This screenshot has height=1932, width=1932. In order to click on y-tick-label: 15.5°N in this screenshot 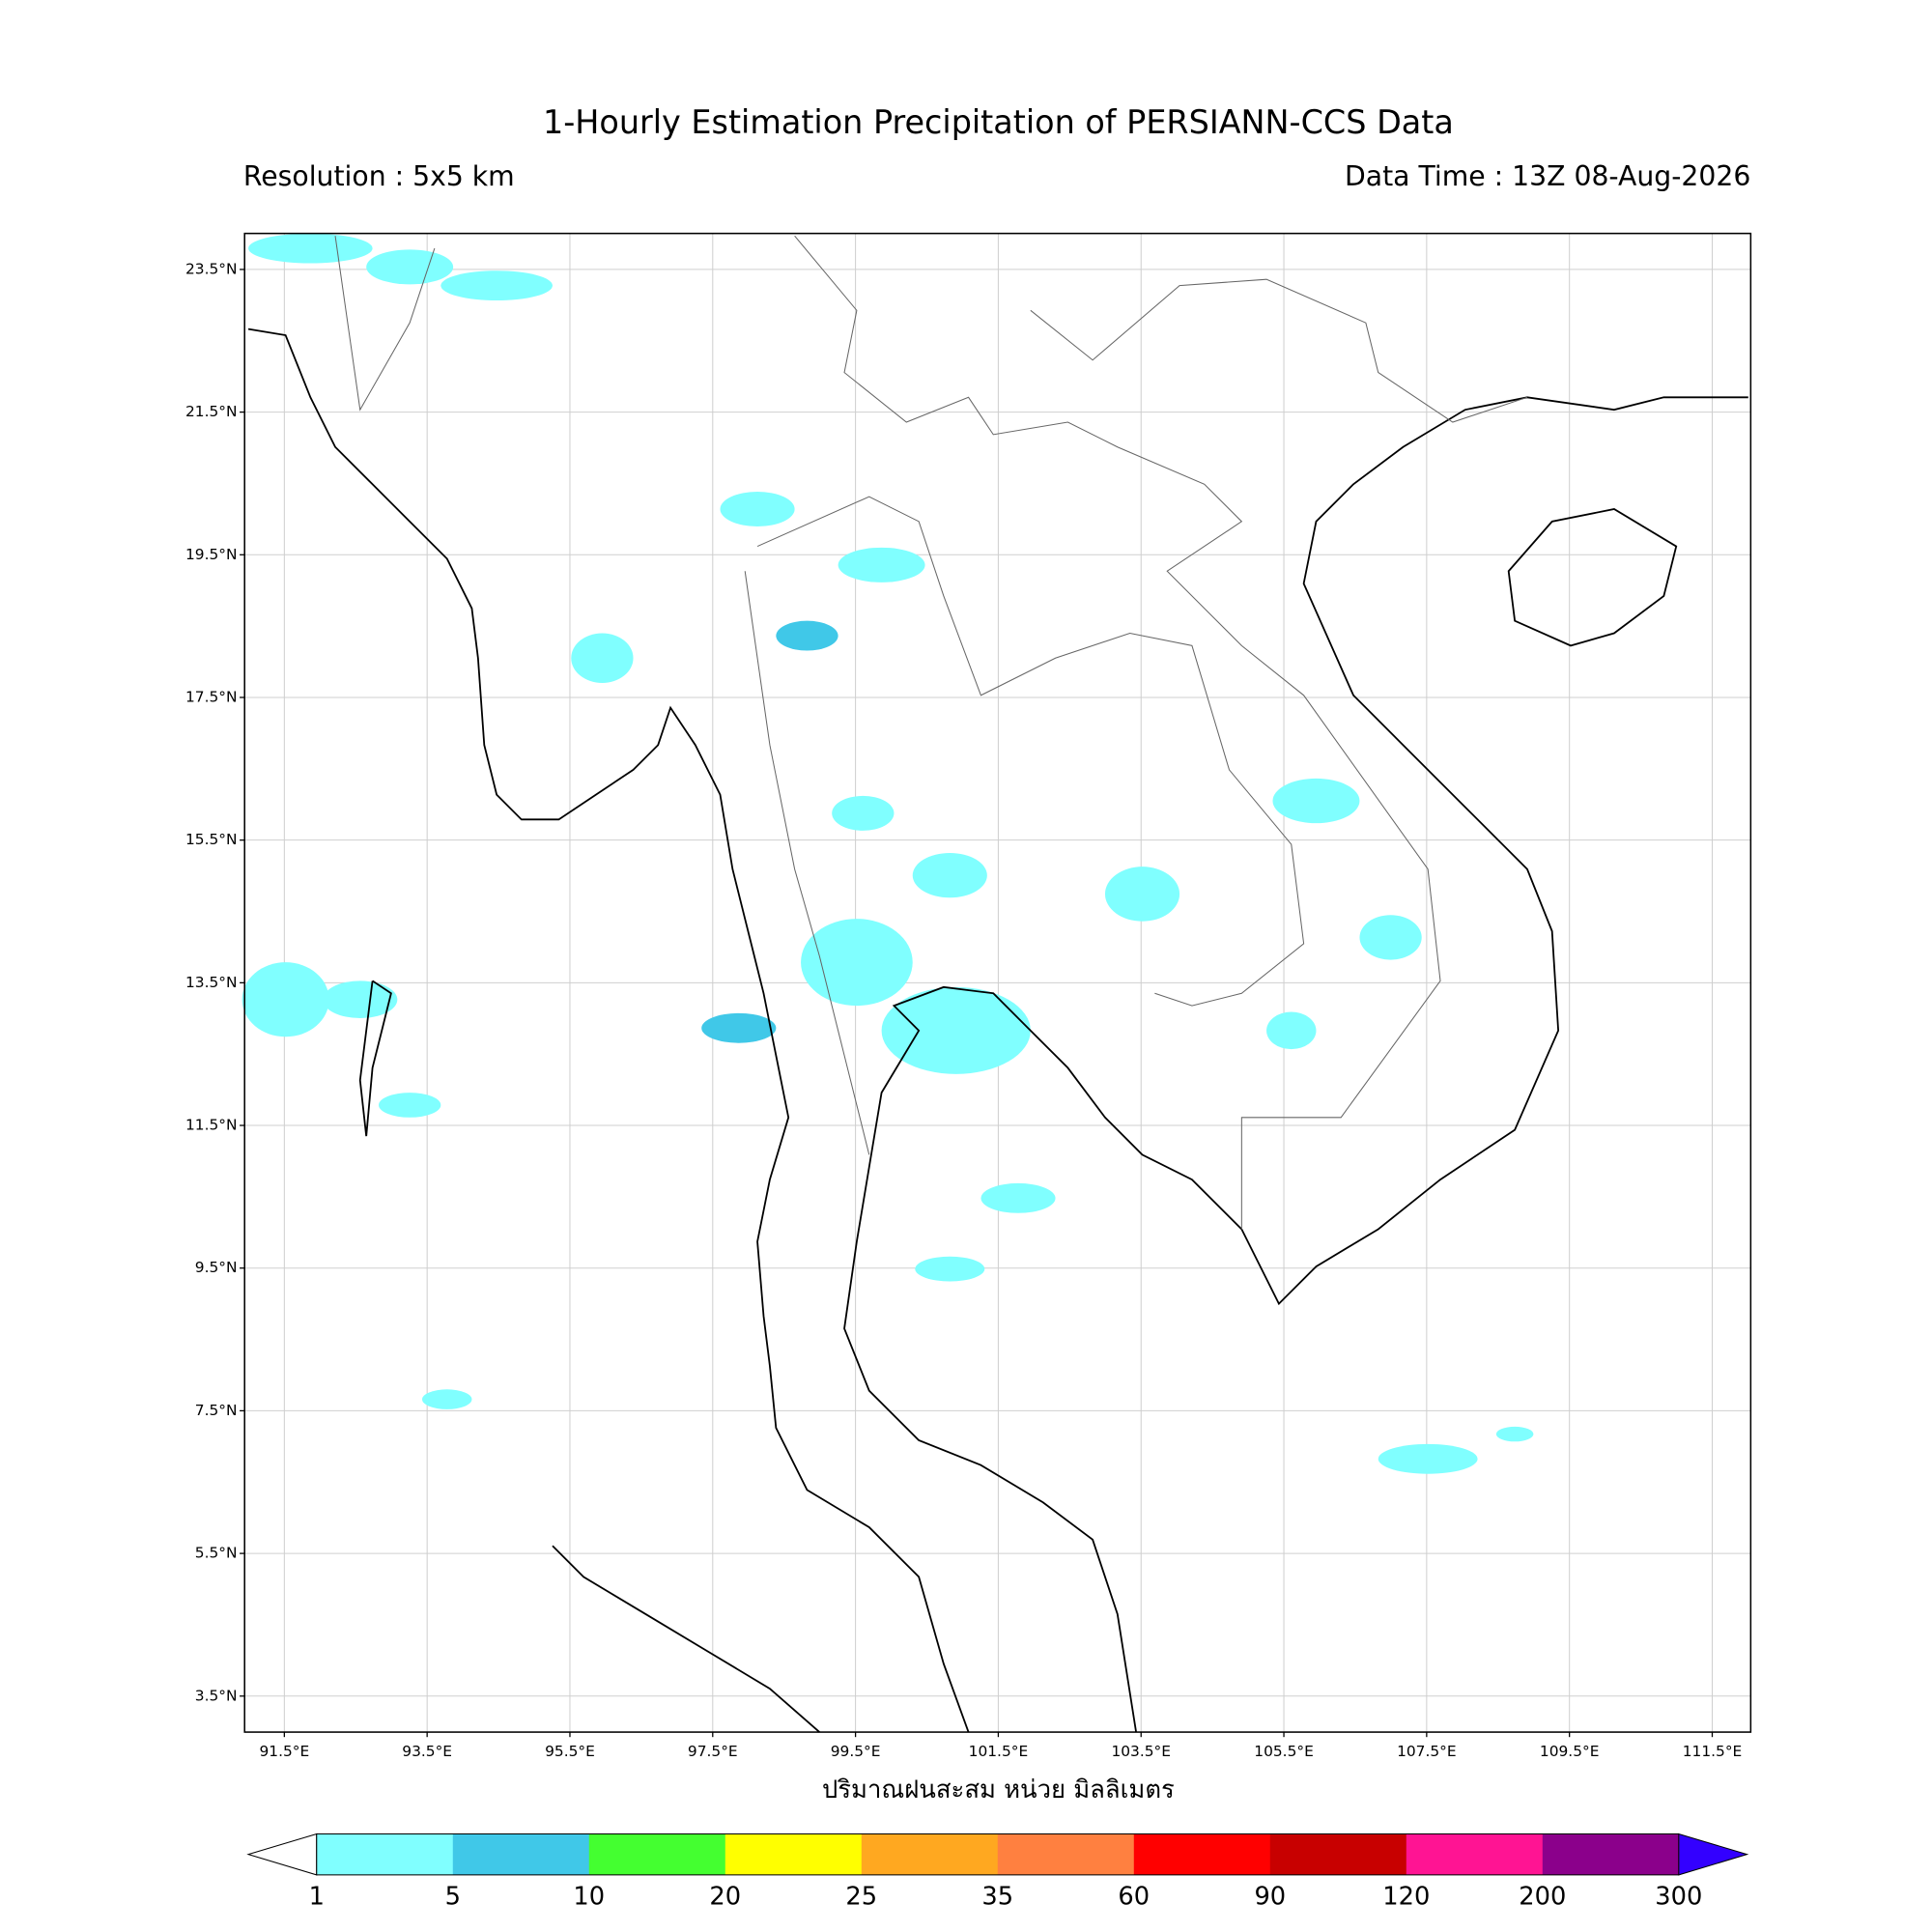, I will do `click(211, 839)`.